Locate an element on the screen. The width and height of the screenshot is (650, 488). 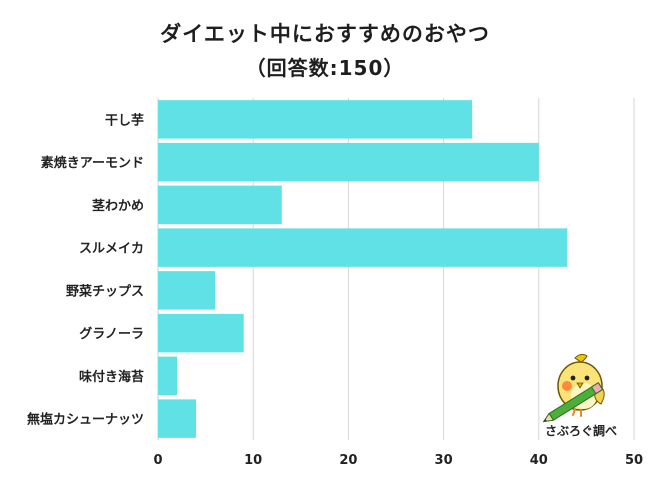
x-tick-label: 30 is located at coordinates (444, 460).